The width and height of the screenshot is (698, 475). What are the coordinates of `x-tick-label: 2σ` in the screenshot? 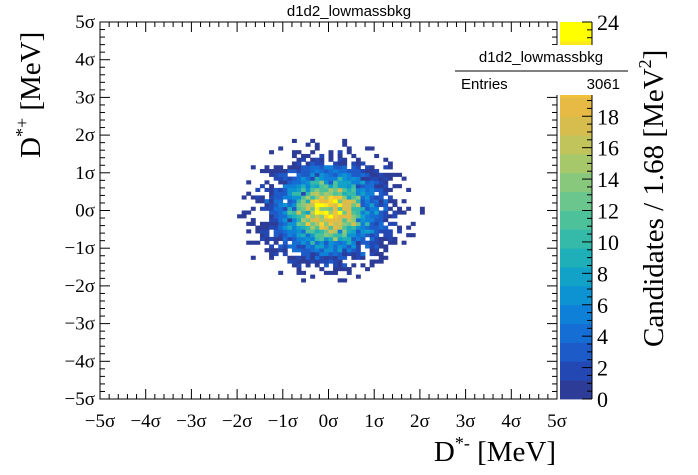 It's located at (420, 421).